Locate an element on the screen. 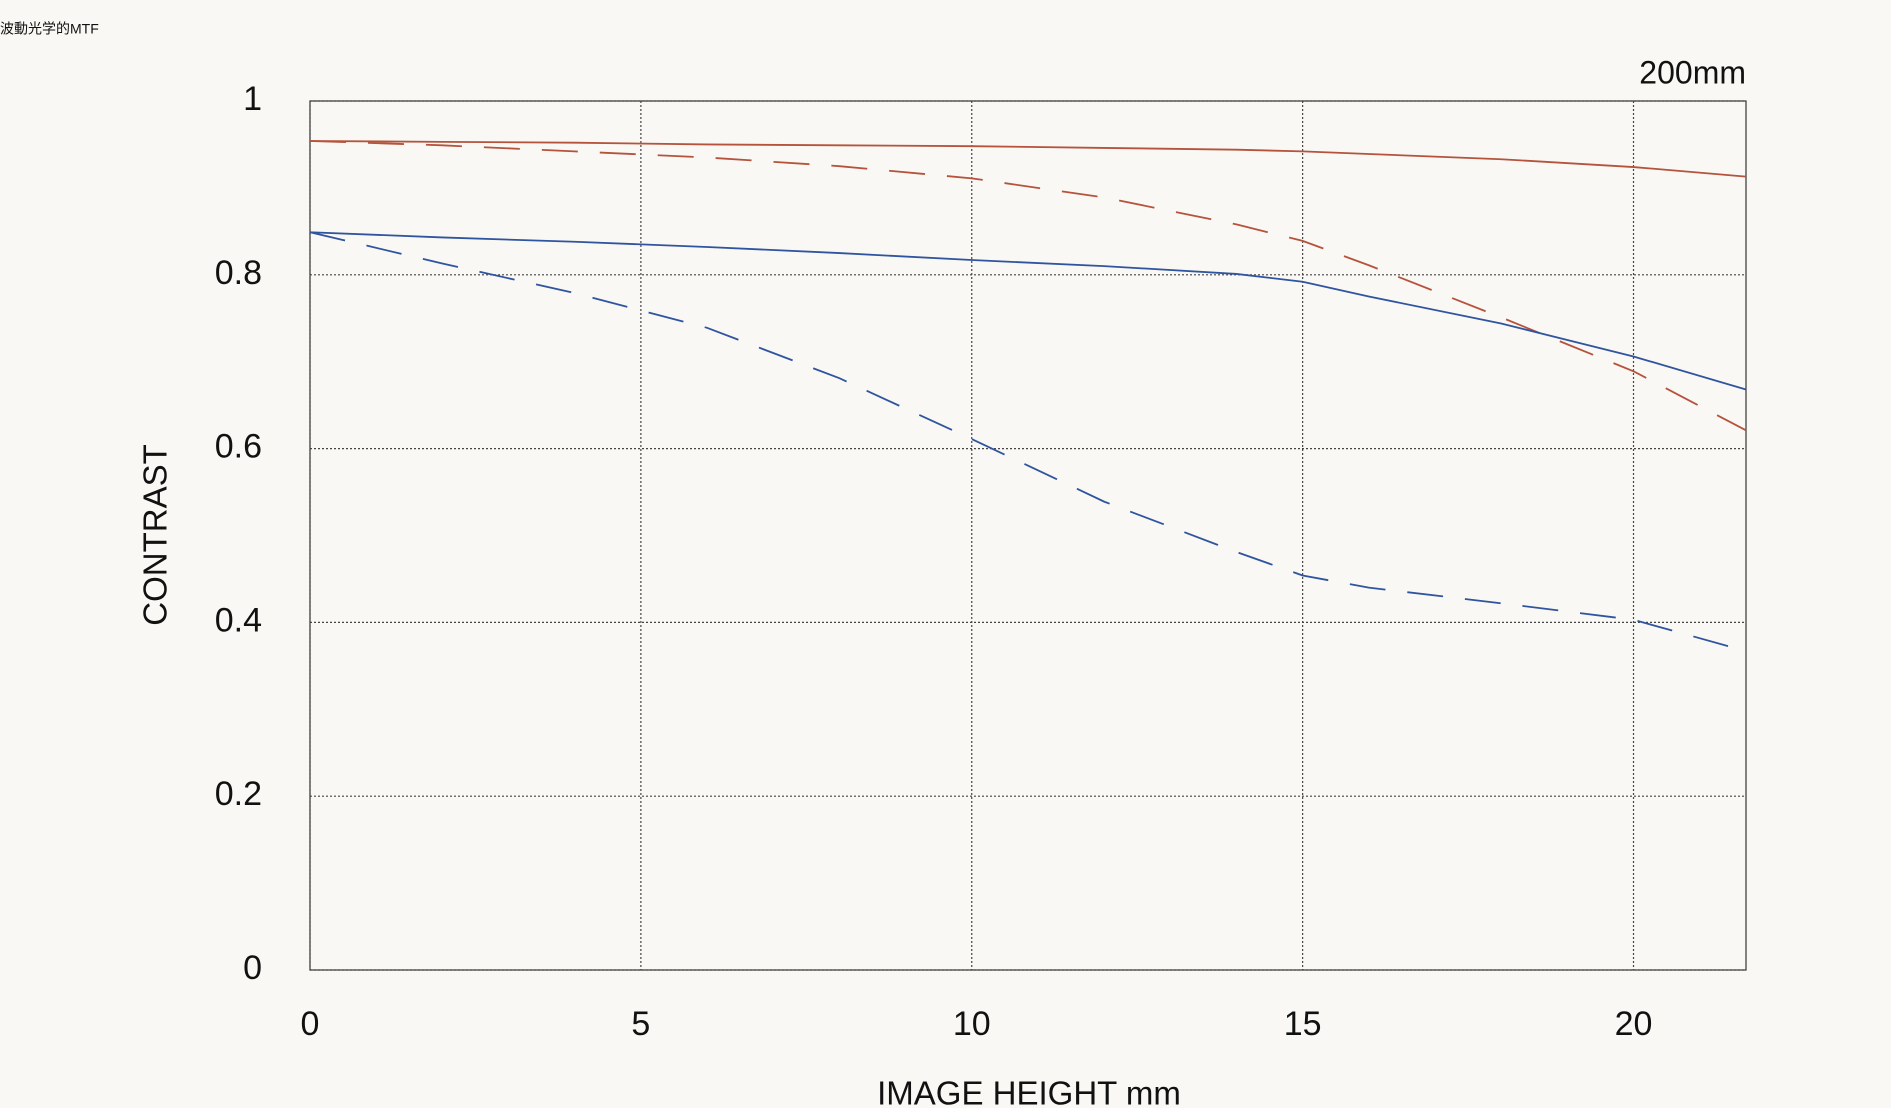  x-tick-label: 15 is located at coordinates (1303, 1024).